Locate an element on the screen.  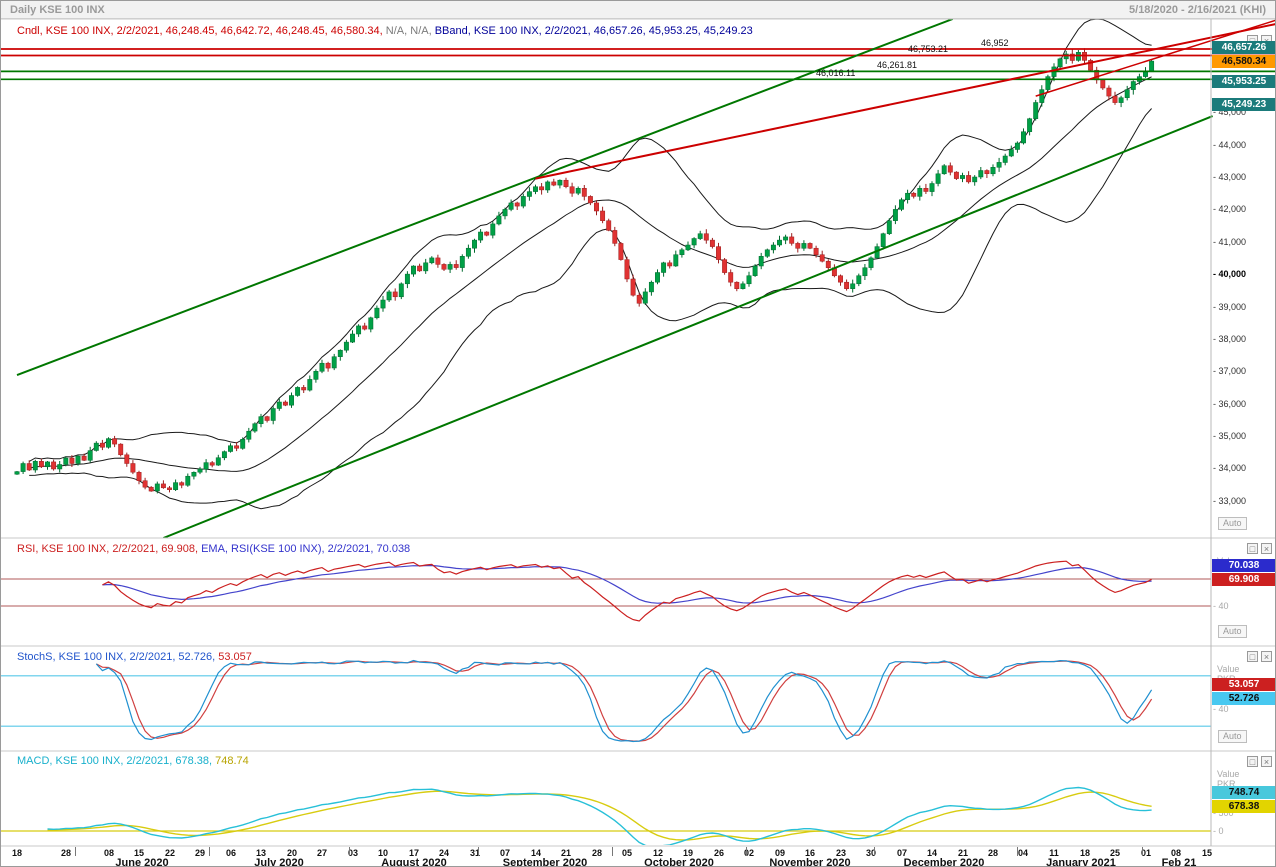
macd-axis-unit-label: PKR is located at coordinates (1226, 784).